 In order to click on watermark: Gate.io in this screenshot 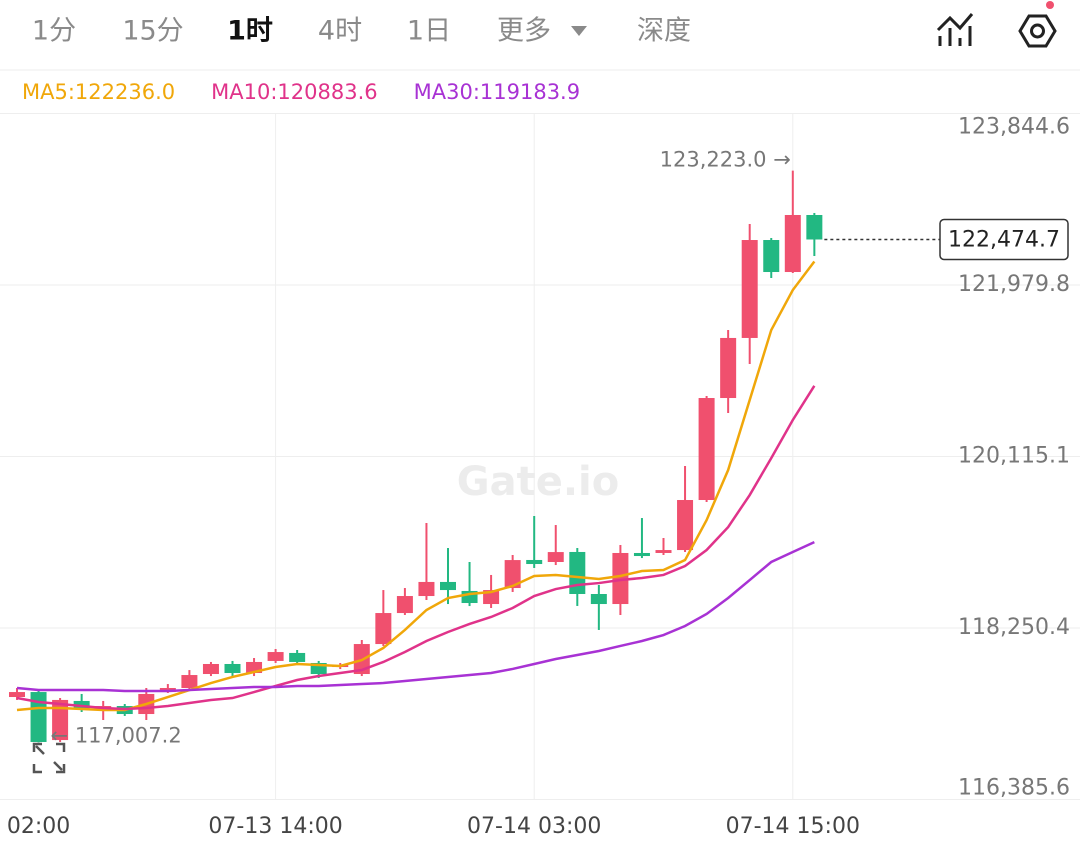, I will do `click(538, 482)`.